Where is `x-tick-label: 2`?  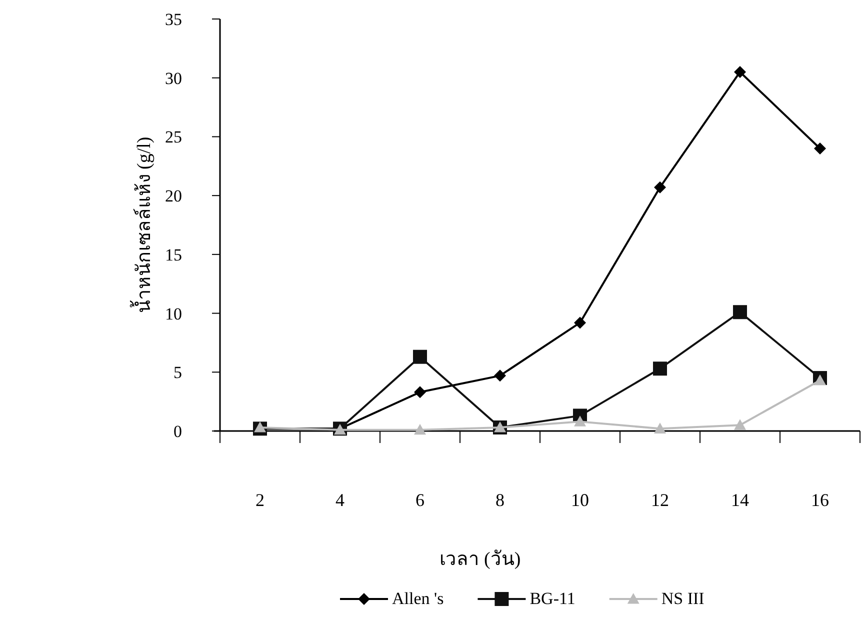 x-tick-label: 2 is located at coordinates (260, 500).